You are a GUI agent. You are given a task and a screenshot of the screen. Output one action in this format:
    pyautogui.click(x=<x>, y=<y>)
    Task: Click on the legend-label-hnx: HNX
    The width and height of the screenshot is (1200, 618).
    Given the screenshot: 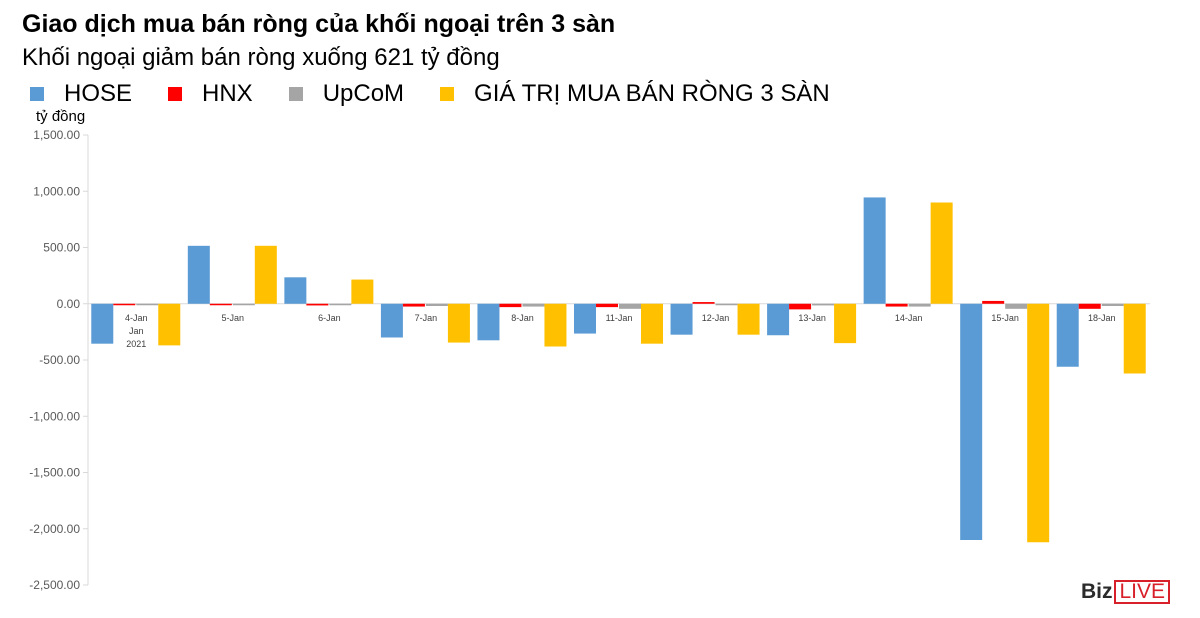 What is the action you would take?
    pyautogui.click(x=227, y=93)
    